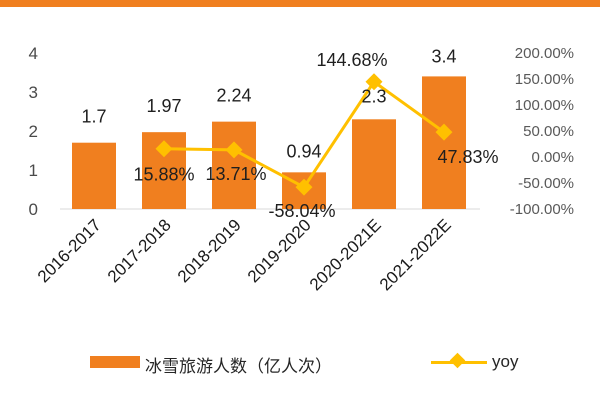 The width and height of the screenshot is (600, 400). What do you see at coordinates (209, 250) in the screenshot?
I see `x-axis-category-label: 2018-2019` at bounding box center [209, 250].